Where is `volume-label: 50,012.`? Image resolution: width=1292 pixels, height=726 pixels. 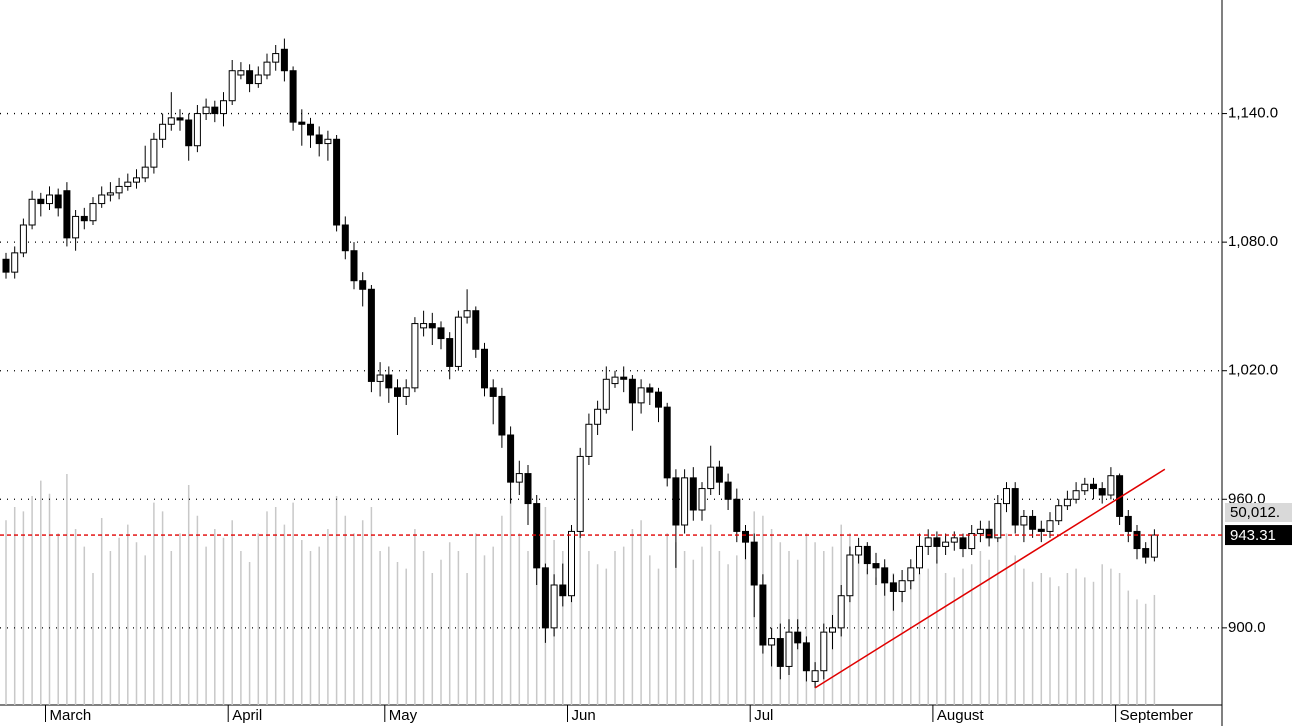
volume-label: 50,012. is located at coordinates (1255, 512).